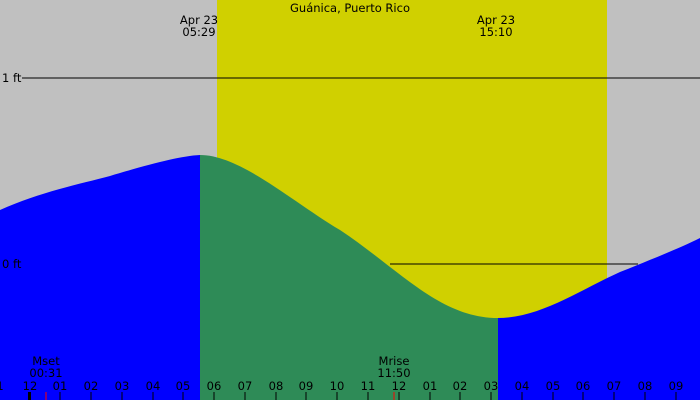  Describe the element at coordinates (12, 264) in the screenshot. I see `y-label-0ft: 0 ft` at that location.